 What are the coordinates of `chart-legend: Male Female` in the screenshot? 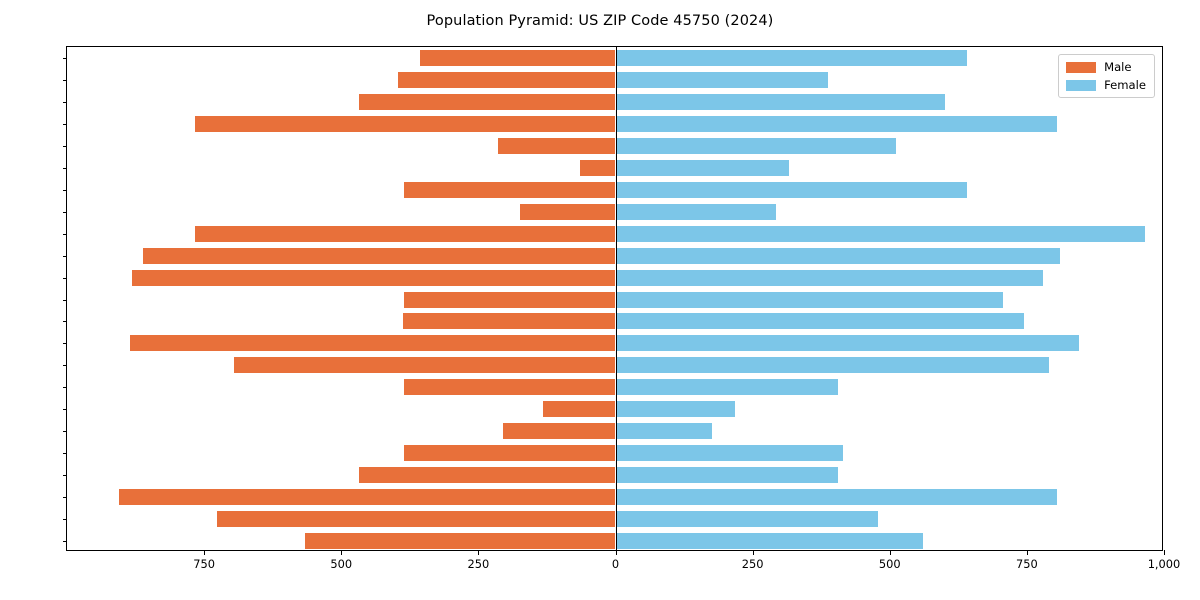 It's located at (1106, 76).